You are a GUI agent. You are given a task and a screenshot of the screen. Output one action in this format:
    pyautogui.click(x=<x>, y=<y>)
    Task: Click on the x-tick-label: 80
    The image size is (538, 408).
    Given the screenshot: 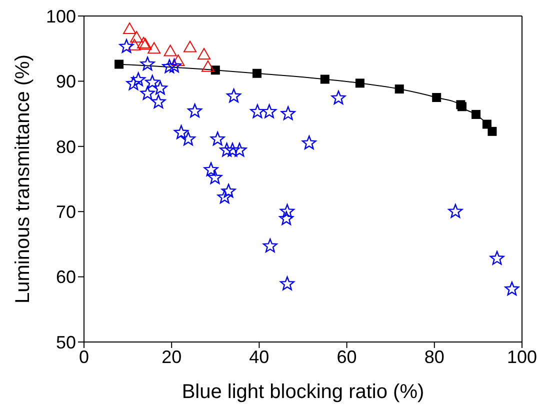 What is the action you would take?
    pyautogui.click(x=434, y=356)
    